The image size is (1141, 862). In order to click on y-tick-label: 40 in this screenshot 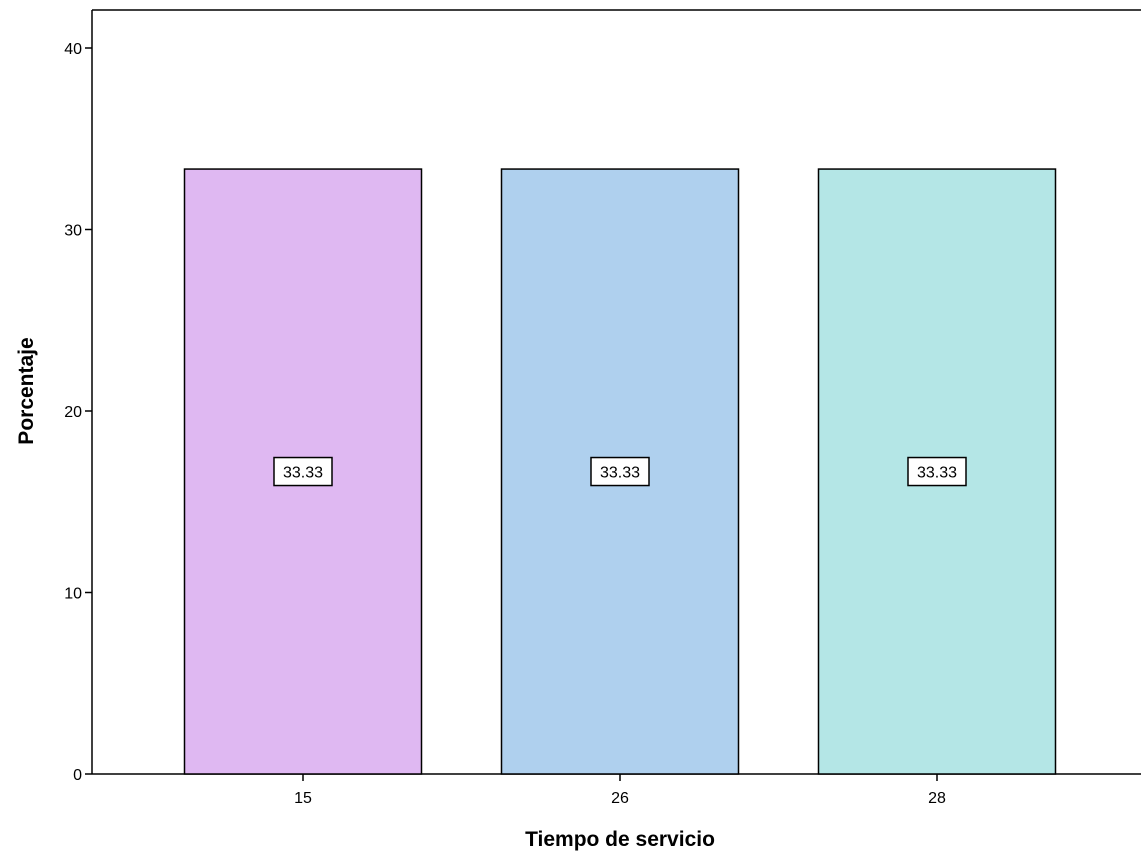, I will do `click(73, 49)`.